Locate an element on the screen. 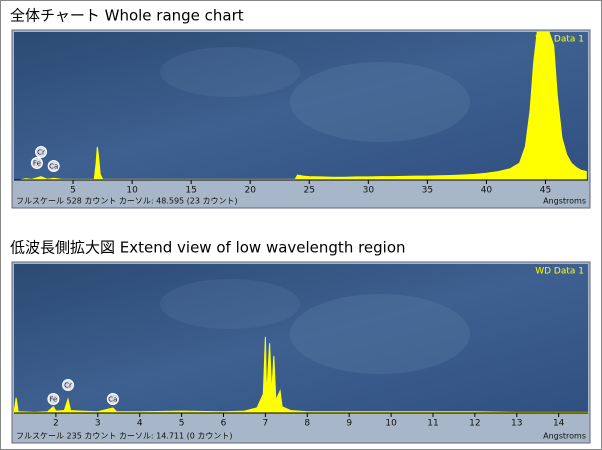 This screenshot has width=602, height=450. x-tick-label: 30 is located at coordinates (369, 191).